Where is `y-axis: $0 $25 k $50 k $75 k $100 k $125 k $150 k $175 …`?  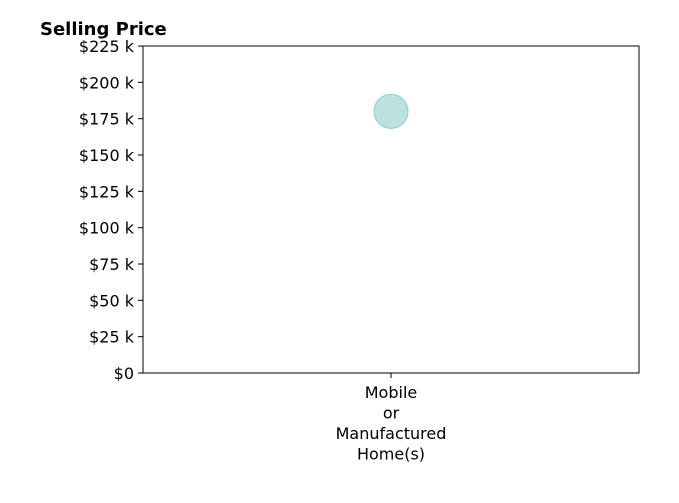 y-axis: $0 $25 k $50 k $75 k $100 k $125 k $150 k $175 … is located at coordinates (111, 210).